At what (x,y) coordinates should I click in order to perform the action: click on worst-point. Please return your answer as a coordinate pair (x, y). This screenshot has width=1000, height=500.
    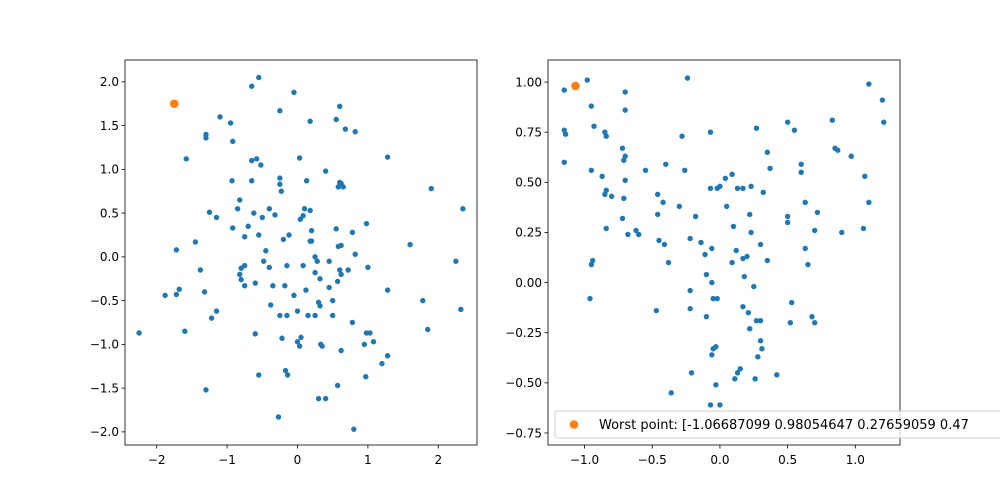
    Looking at the image, I should click on (174, 104).